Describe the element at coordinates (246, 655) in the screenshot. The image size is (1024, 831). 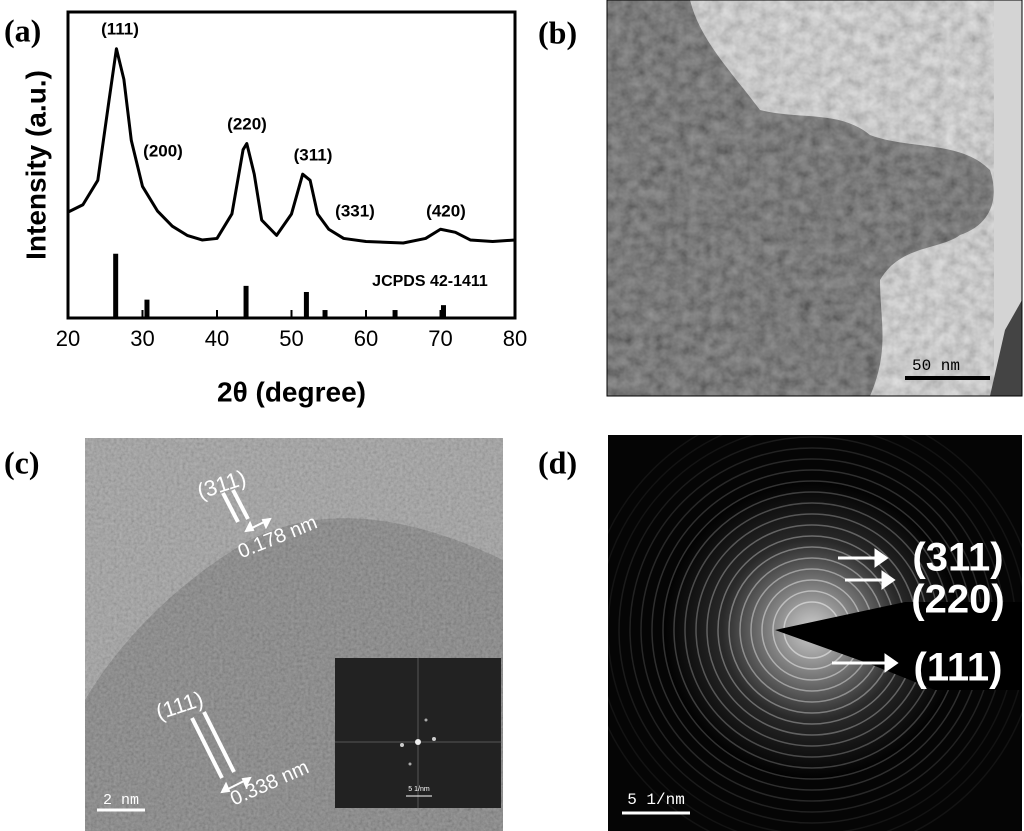
I see `spacing-arrow` at that location.